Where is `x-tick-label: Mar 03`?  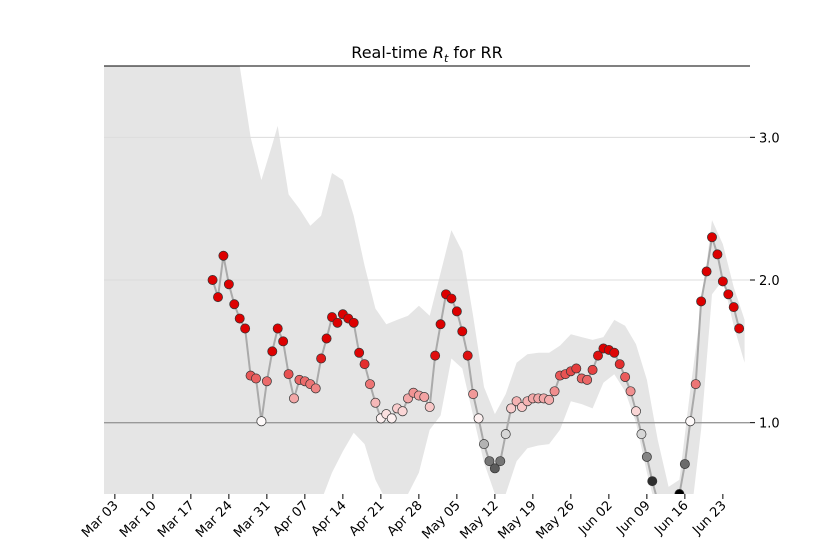 x-tick-label: Mar 03 is located at coordinates (100, 519).